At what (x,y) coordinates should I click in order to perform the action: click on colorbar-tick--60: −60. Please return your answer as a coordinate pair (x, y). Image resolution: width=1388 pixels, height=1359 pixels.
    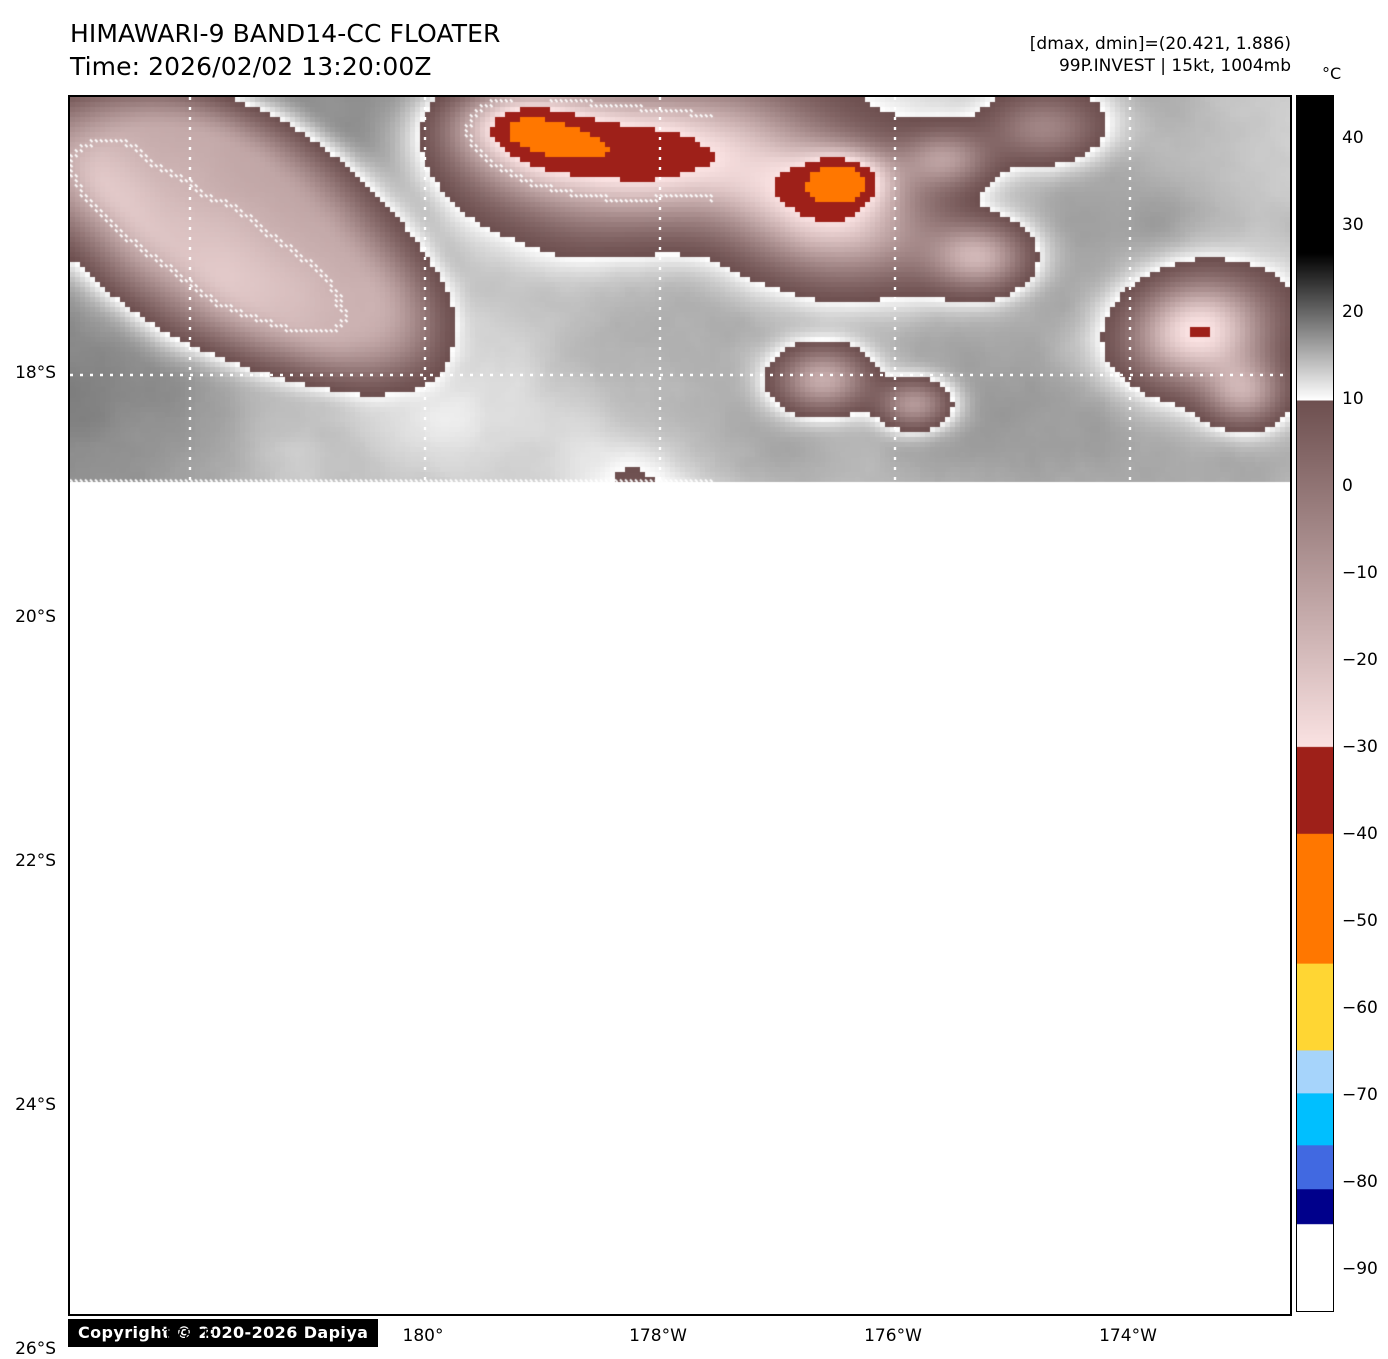
    Looking at the image, I should click on (1360, 1007).